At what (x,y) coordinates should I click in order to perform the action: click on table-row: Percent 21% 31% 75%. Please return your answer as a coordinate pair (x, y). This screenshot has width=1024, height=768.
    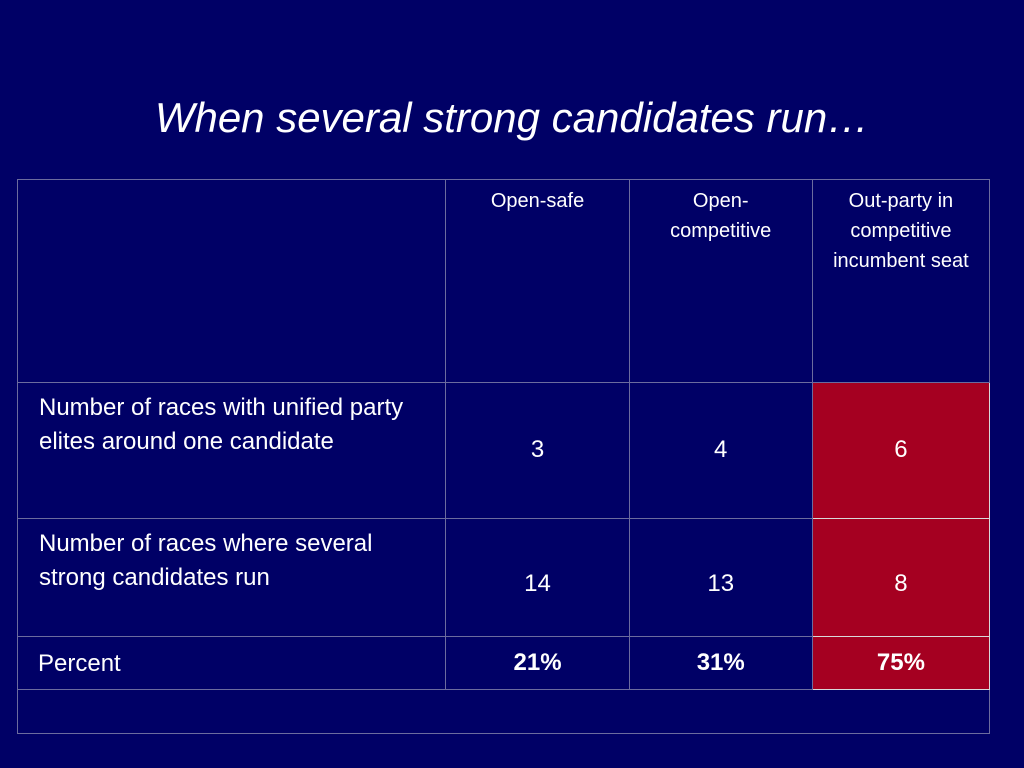
    Looking at the image, I should click on (503, 662).